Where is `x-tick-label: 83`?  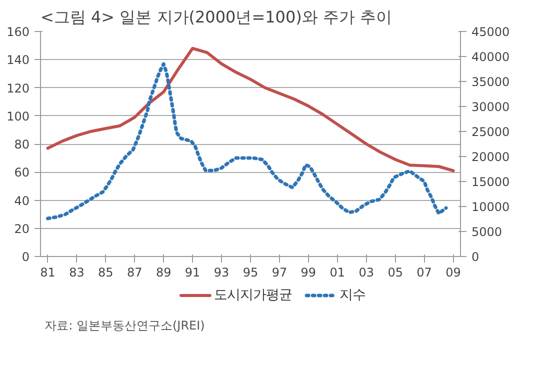 x-tick-label: 83 is located at coordinates (76, 273).